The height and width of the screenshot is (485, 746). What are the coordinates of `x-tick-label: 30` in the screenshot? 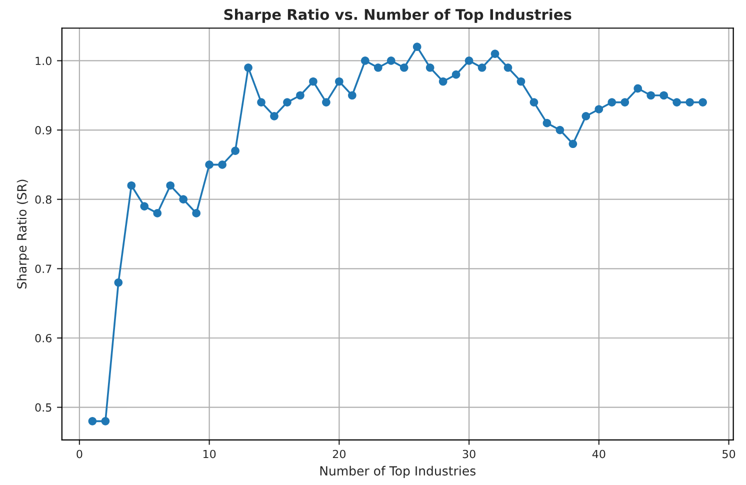 It's located at (469, 454).